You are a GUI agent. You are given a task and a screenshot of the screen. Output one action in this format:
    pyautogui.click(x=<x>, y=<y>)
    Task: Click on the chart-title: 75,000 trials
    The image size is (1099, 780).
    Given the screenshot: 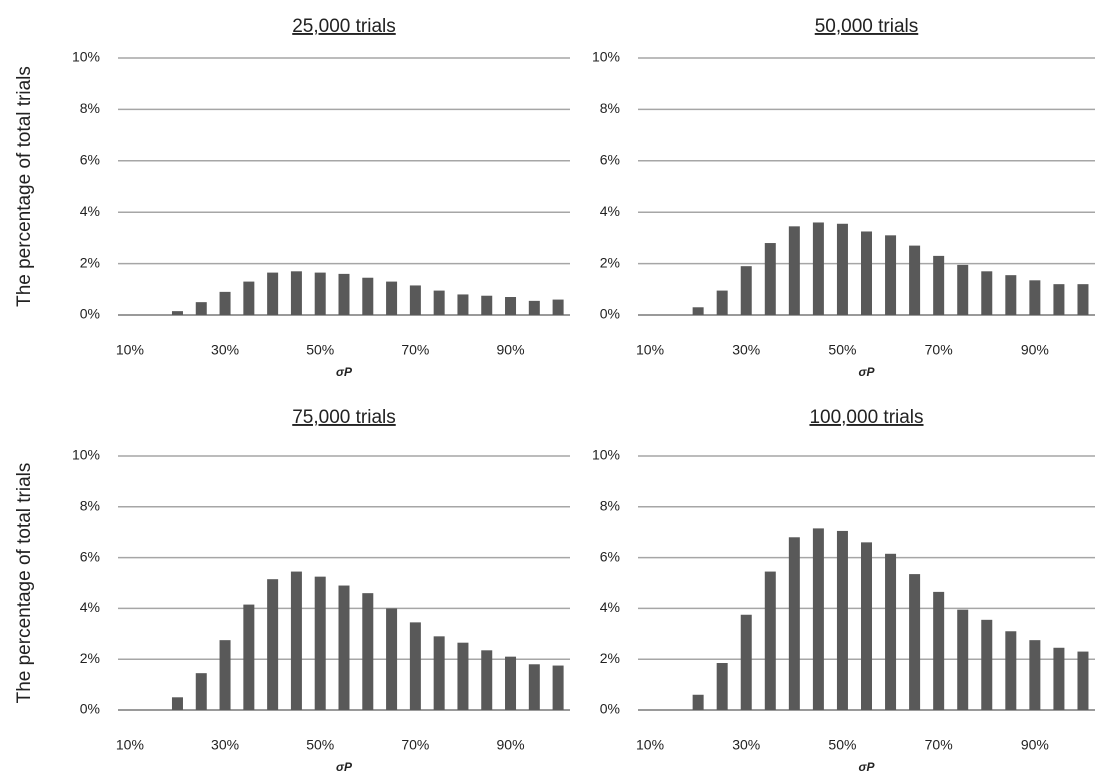 What is the action you would take?
    pyautogui.click(x=344, y=417)
    